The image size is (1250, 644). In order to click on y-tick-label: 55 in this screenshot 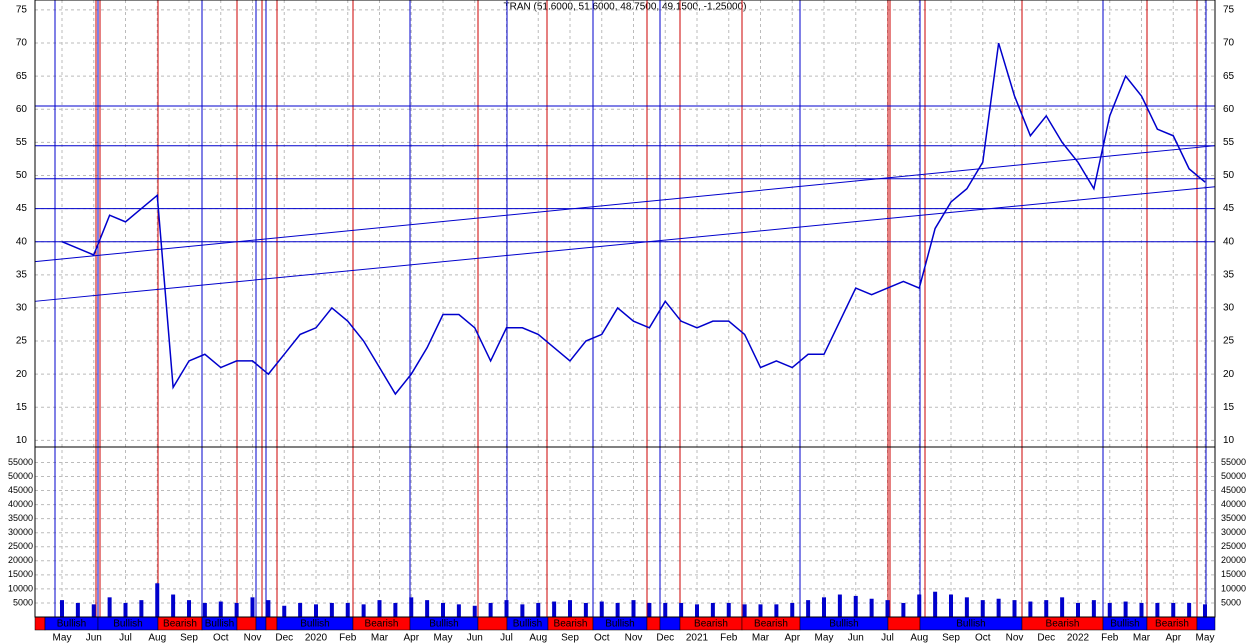, I will do `click(22, 142)`.